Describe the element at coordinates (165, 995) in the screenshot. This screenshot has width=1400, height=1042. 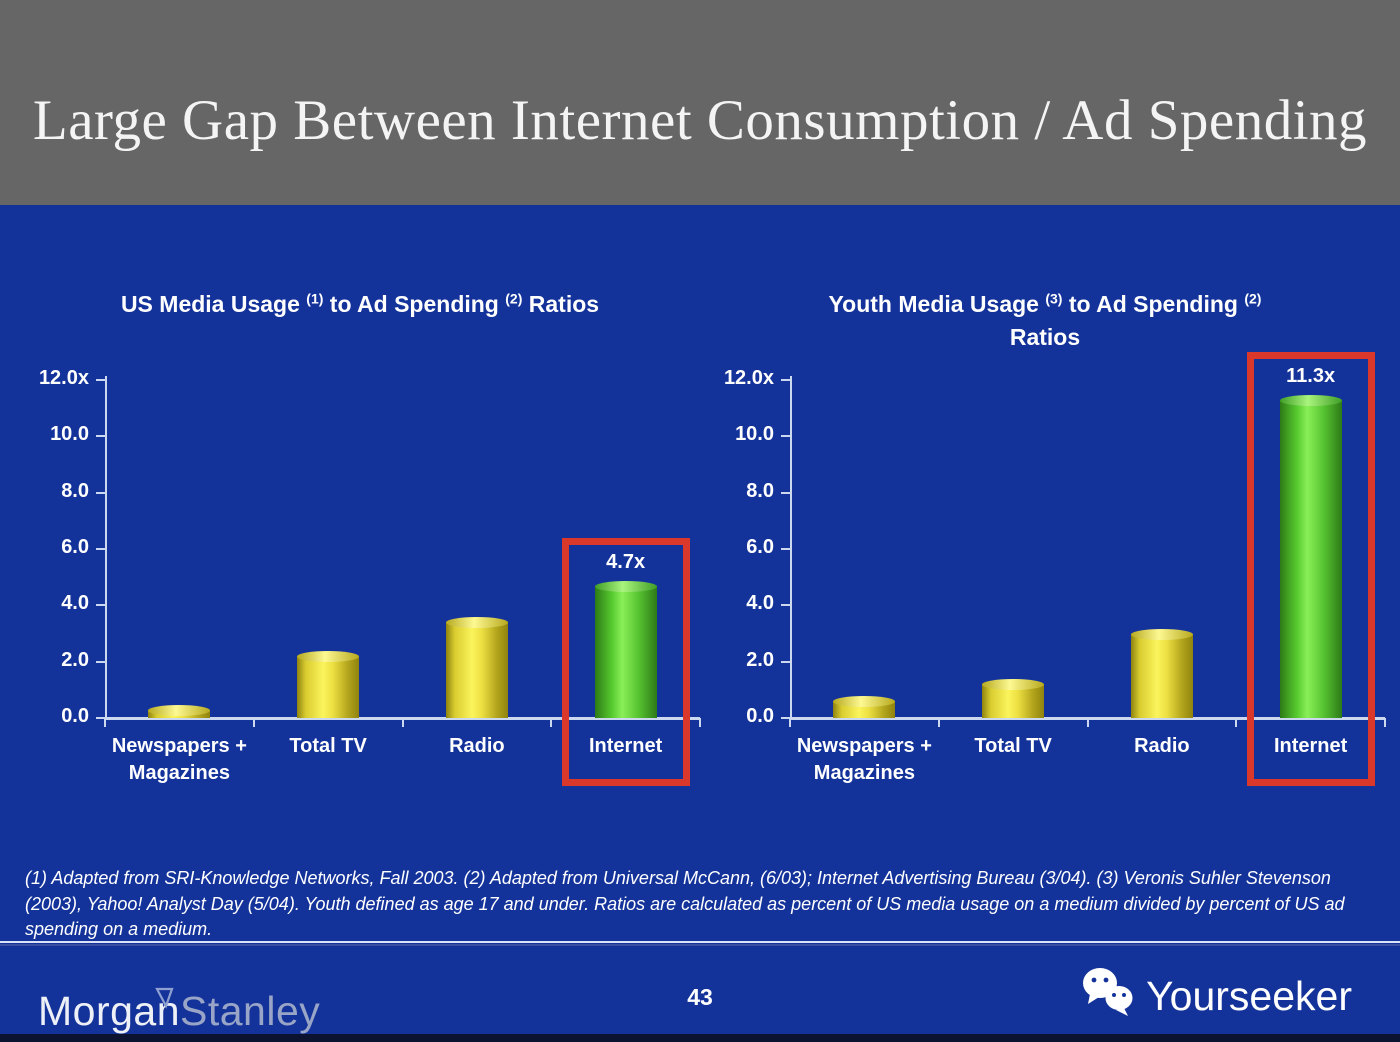
I see `morgan-stanley-flag-icon` at that location.